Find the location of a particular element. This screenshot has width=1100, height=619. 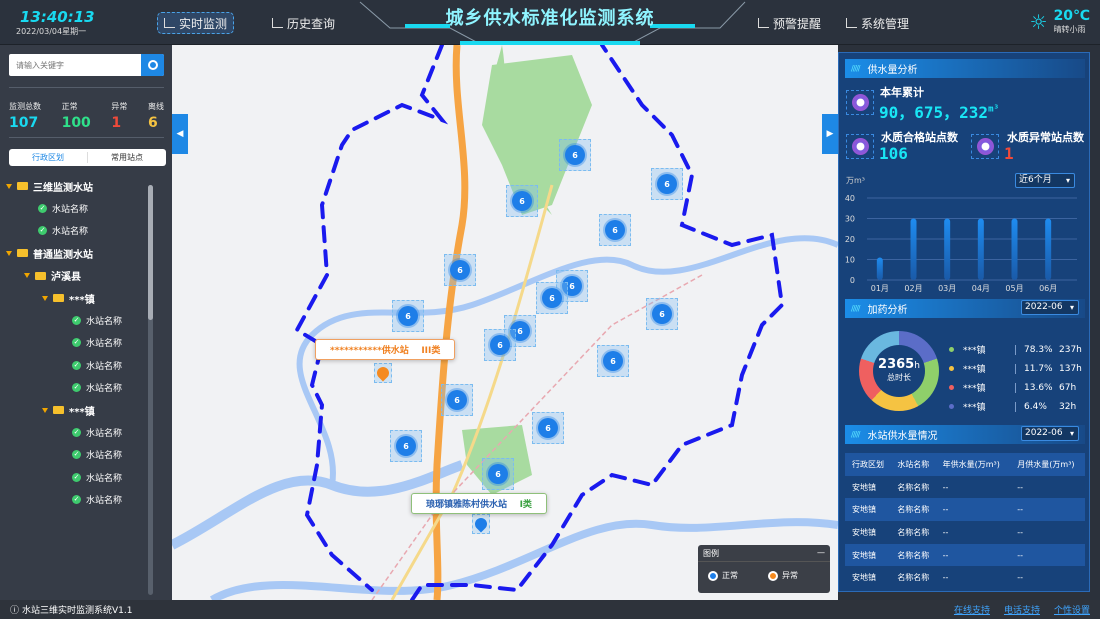

column-header: 水站名称 is located at coordinates (913, 464).